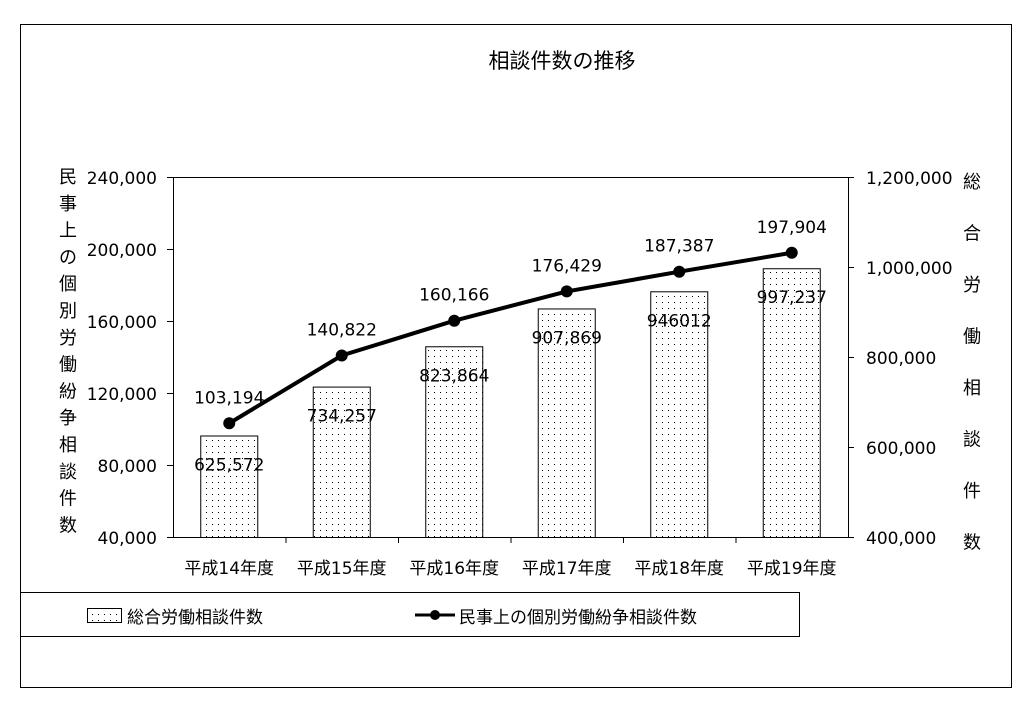  I want to click on x-tick-label: 平成15年度, so click(342, 569).